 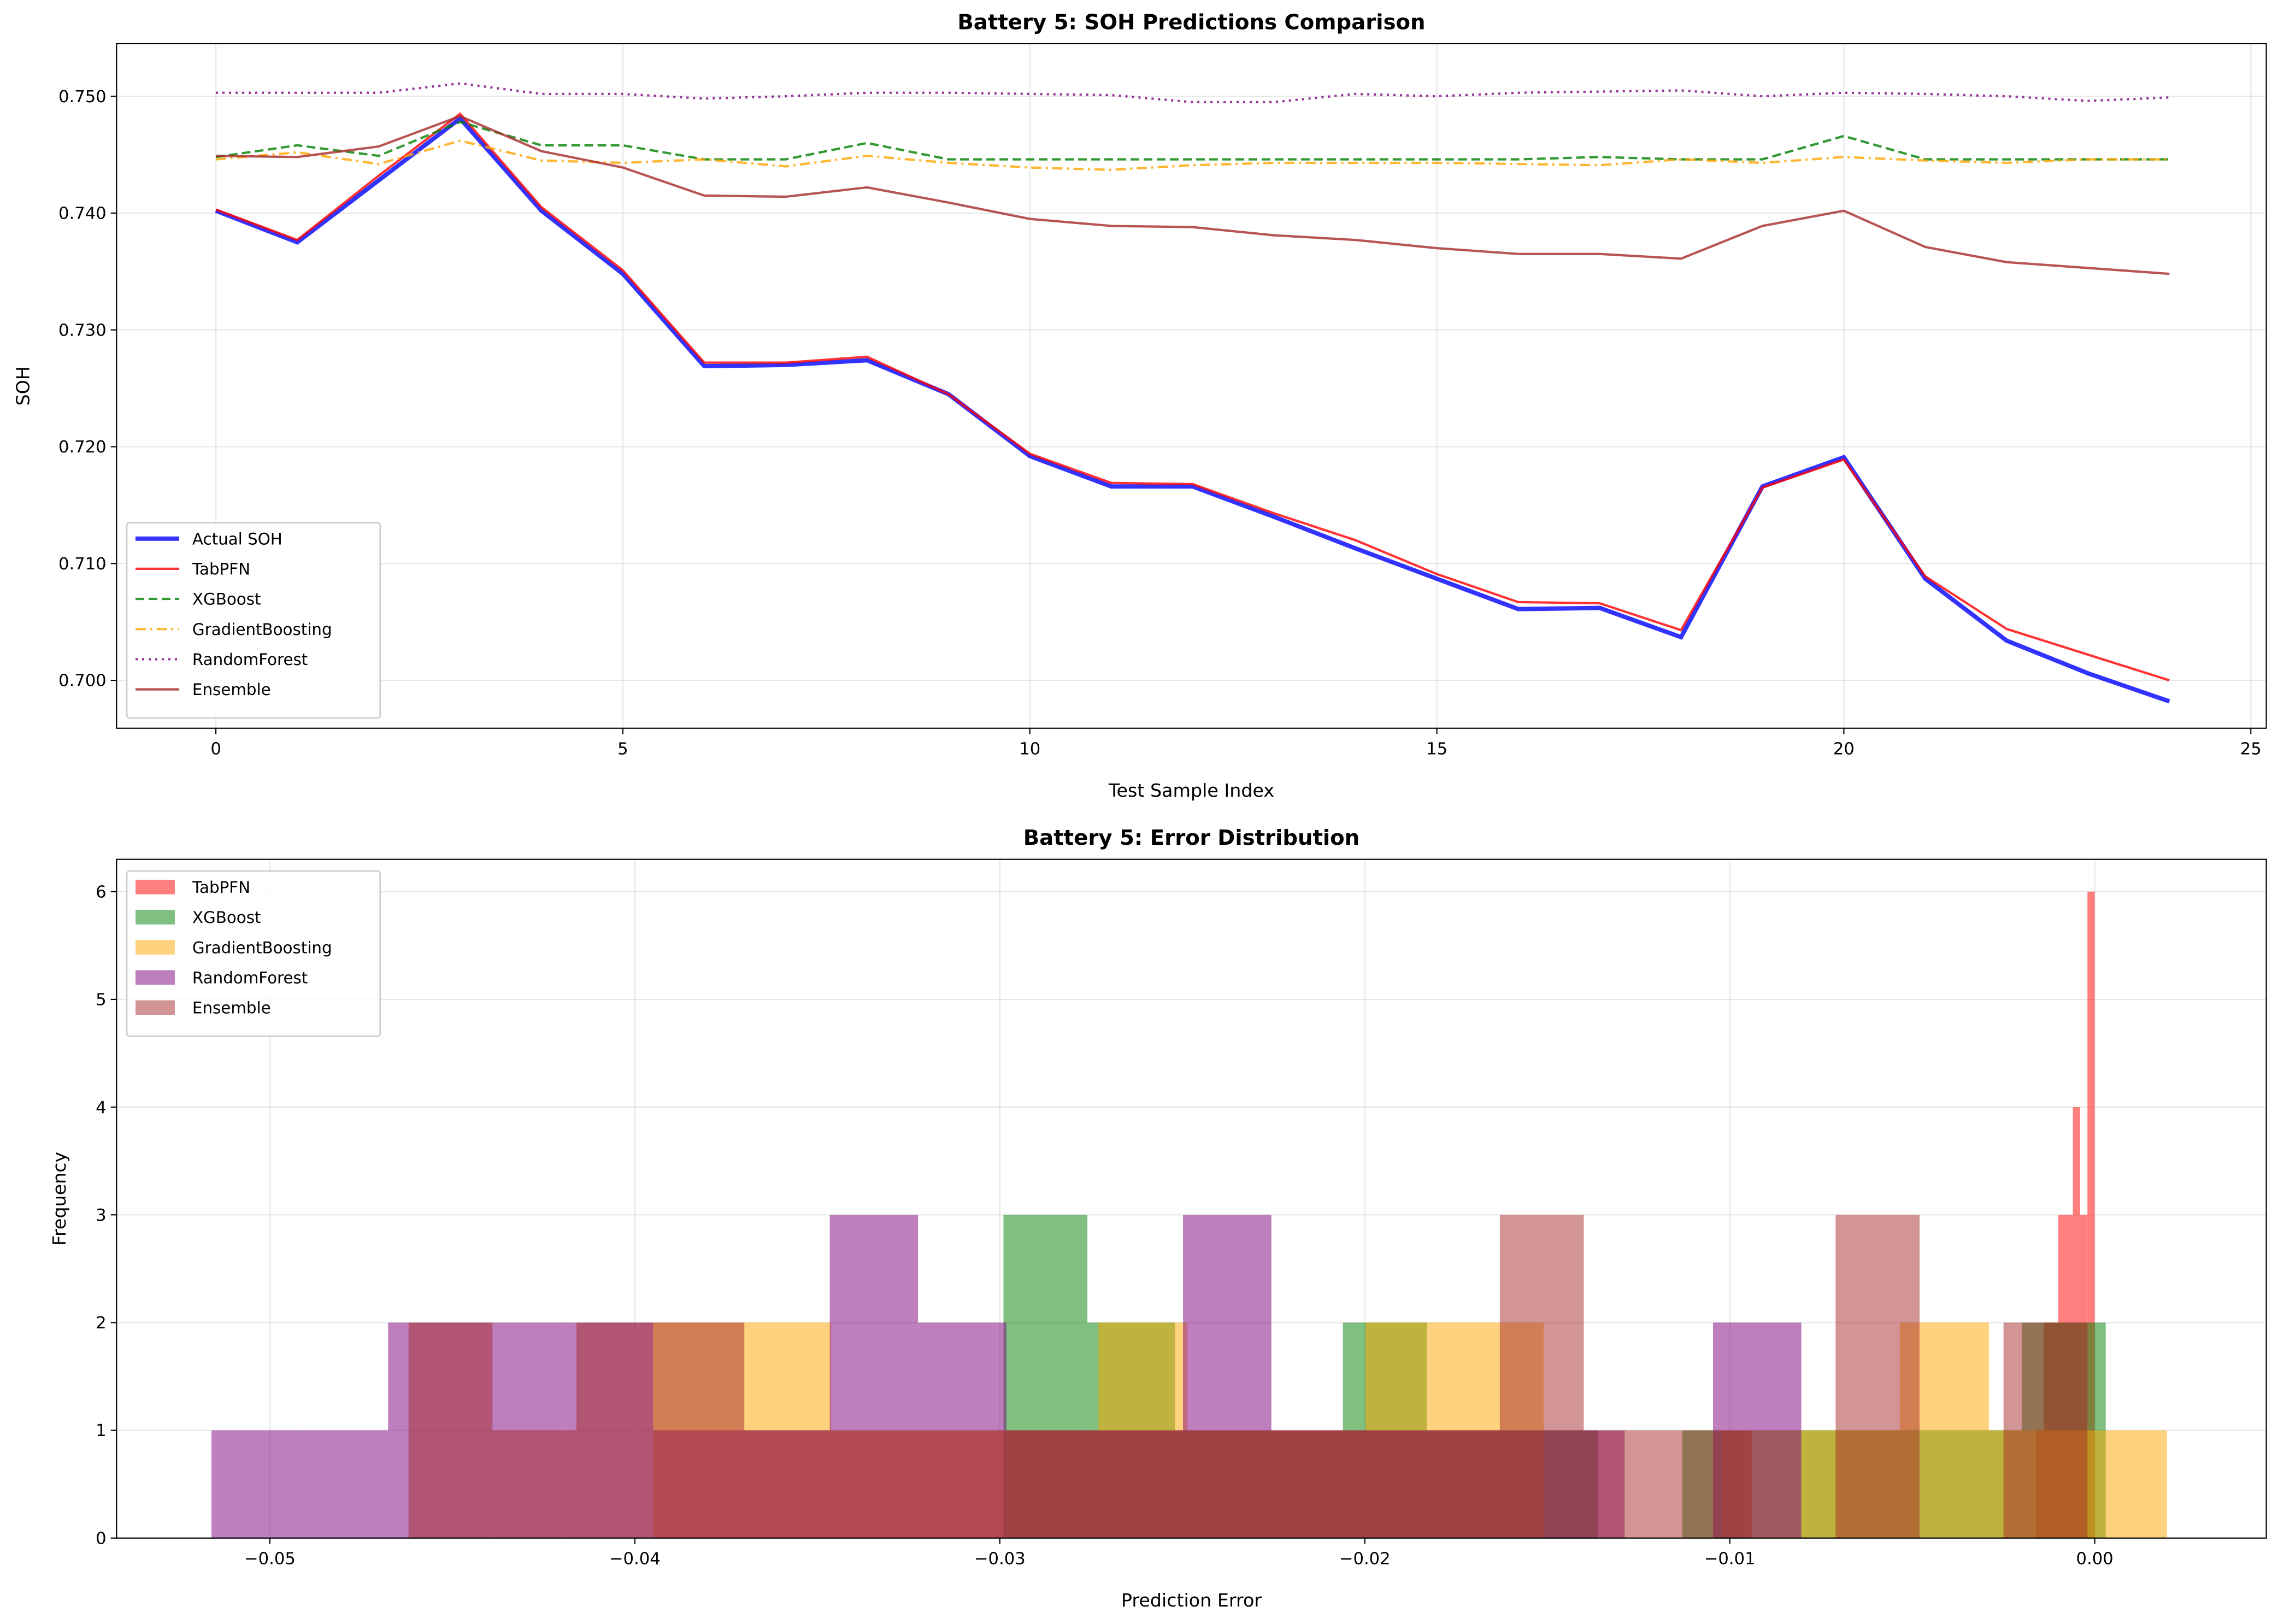 What do you see at coordinates (1191, 1600) in the screenshot?
I see `x-axis-label: Prediction Error` at bounding box center [1191, 1600].